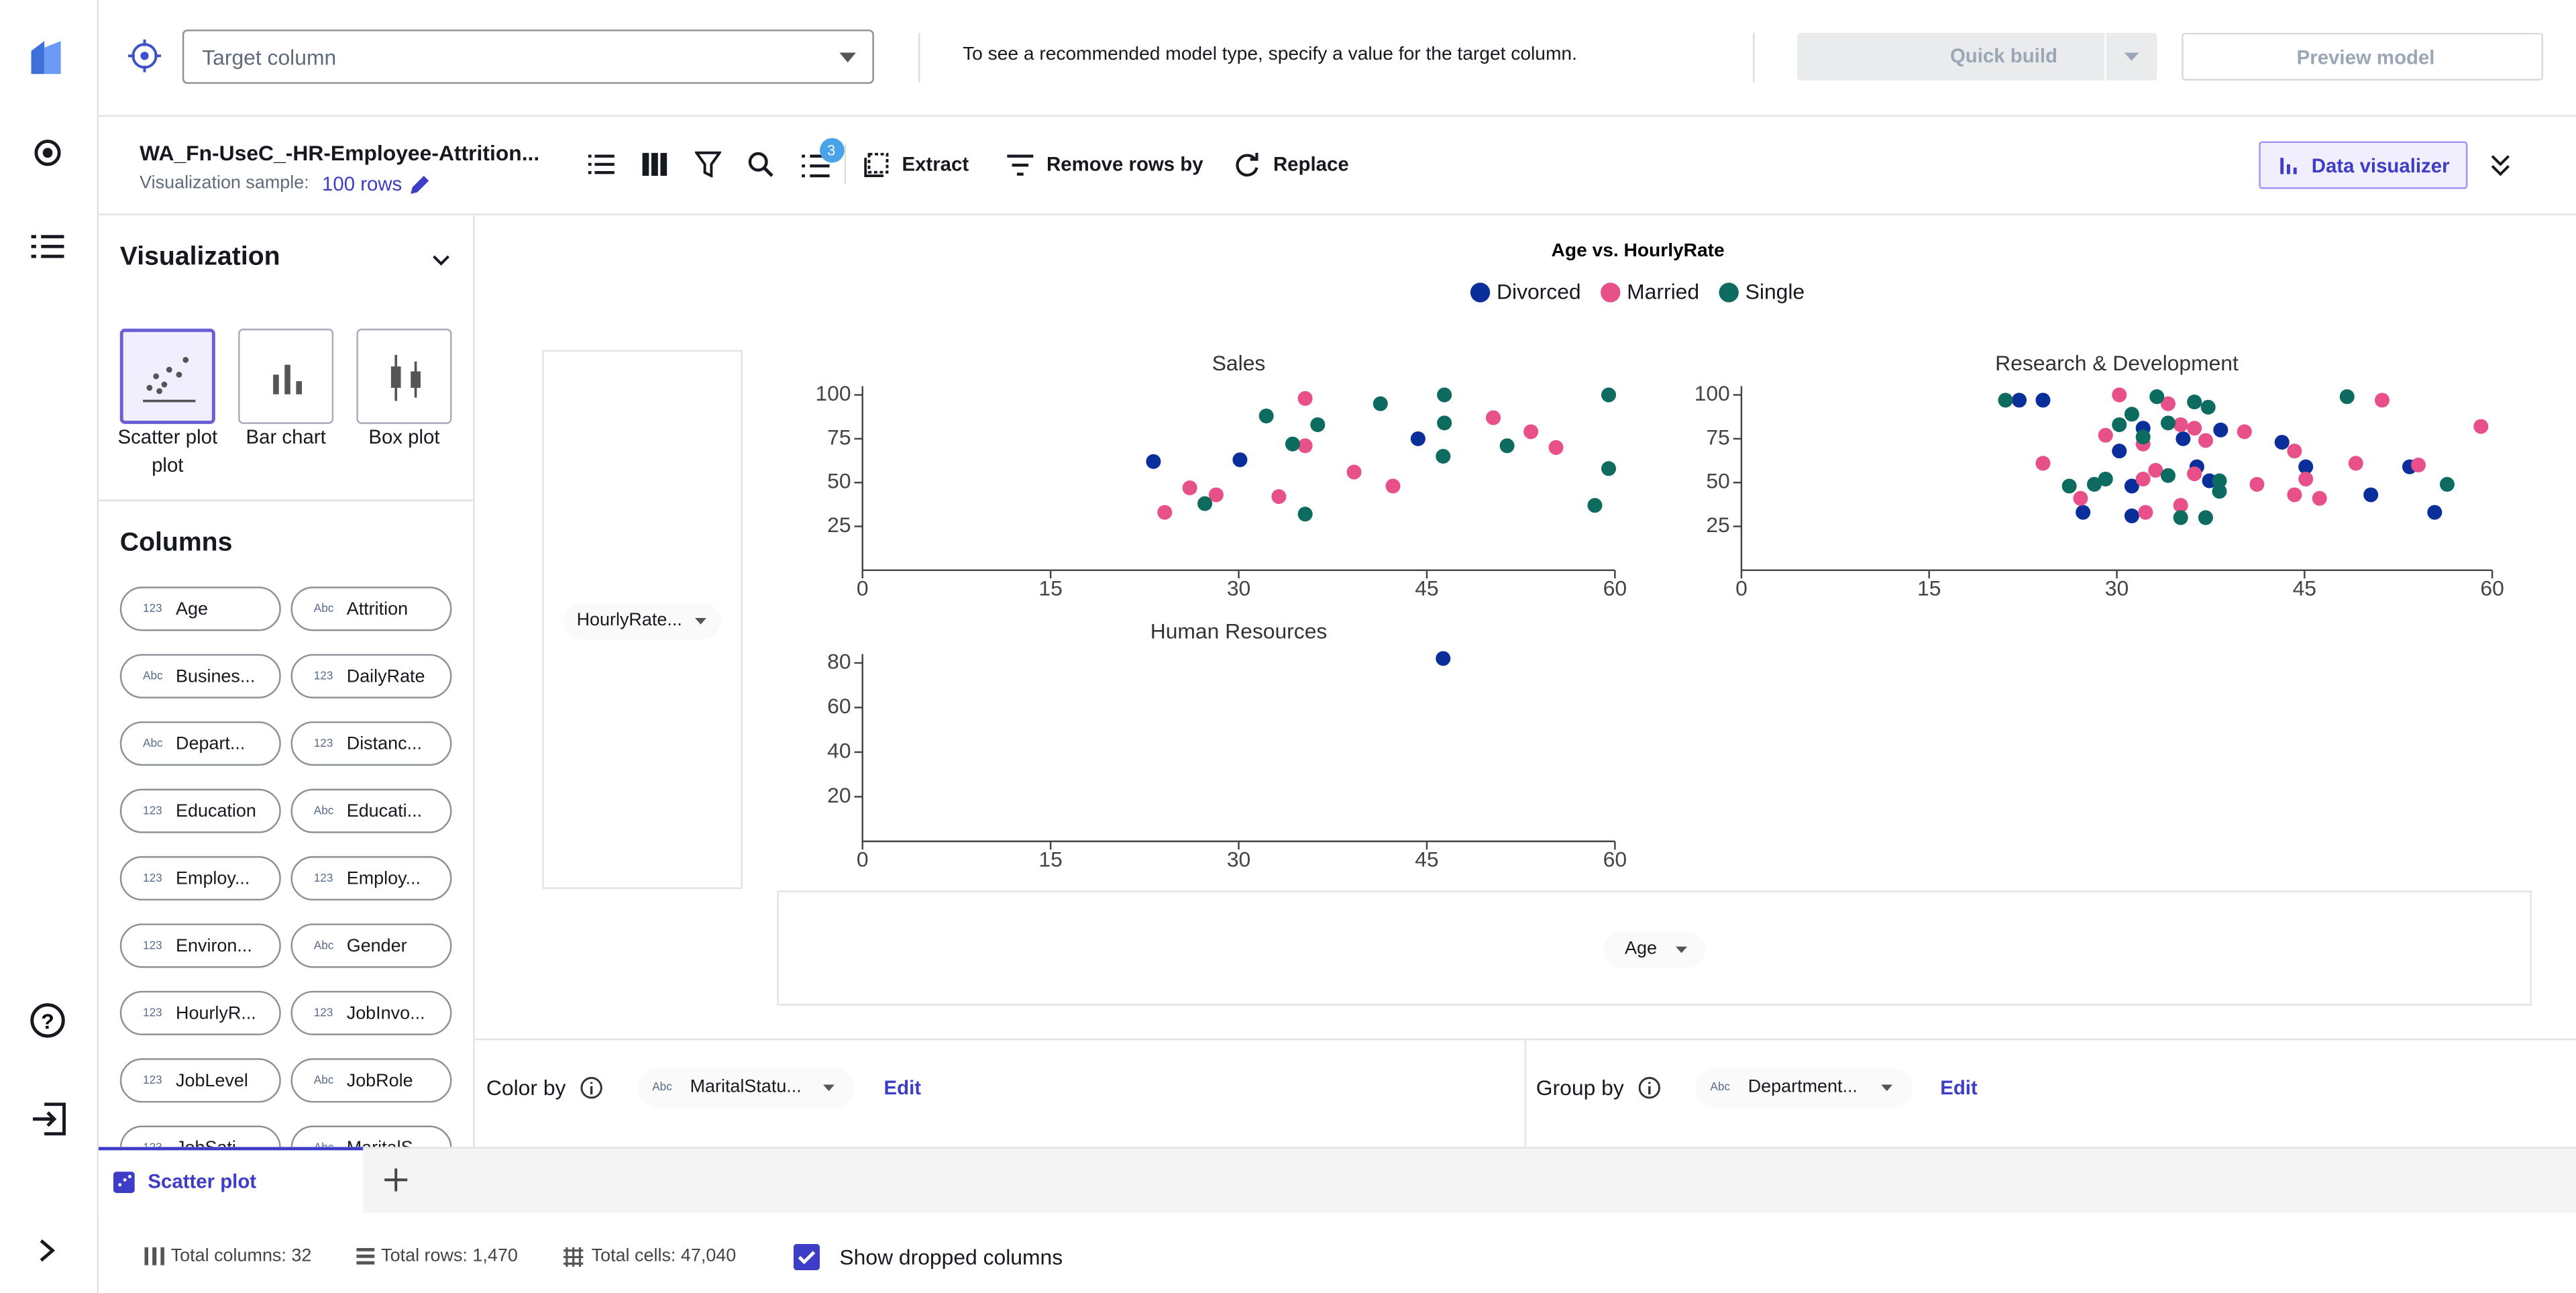  What do you see at coordinates (1977, 56) in the screenshot?
I see `quick-build-button: Quick build` at bounding box center [1977, 56].